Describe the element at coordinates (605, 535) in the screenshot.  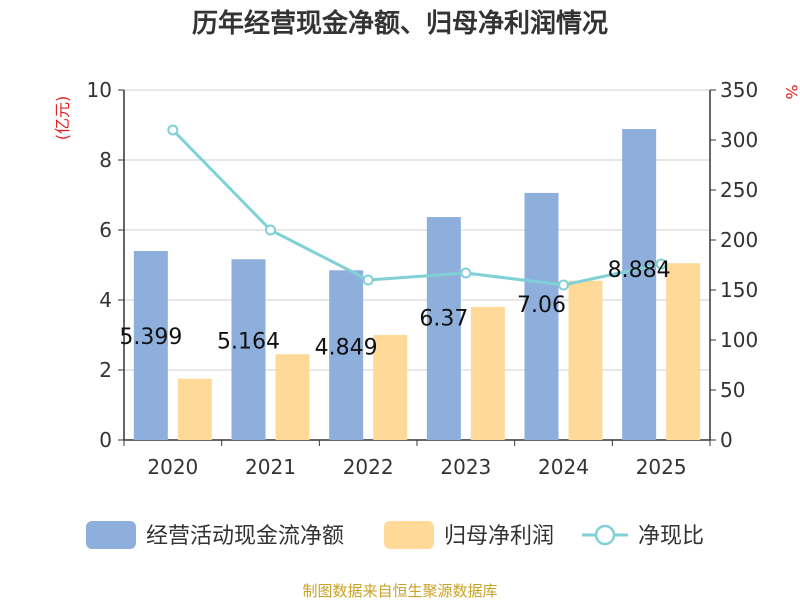
I see `legend-swatch-ratio-marker` at that location.